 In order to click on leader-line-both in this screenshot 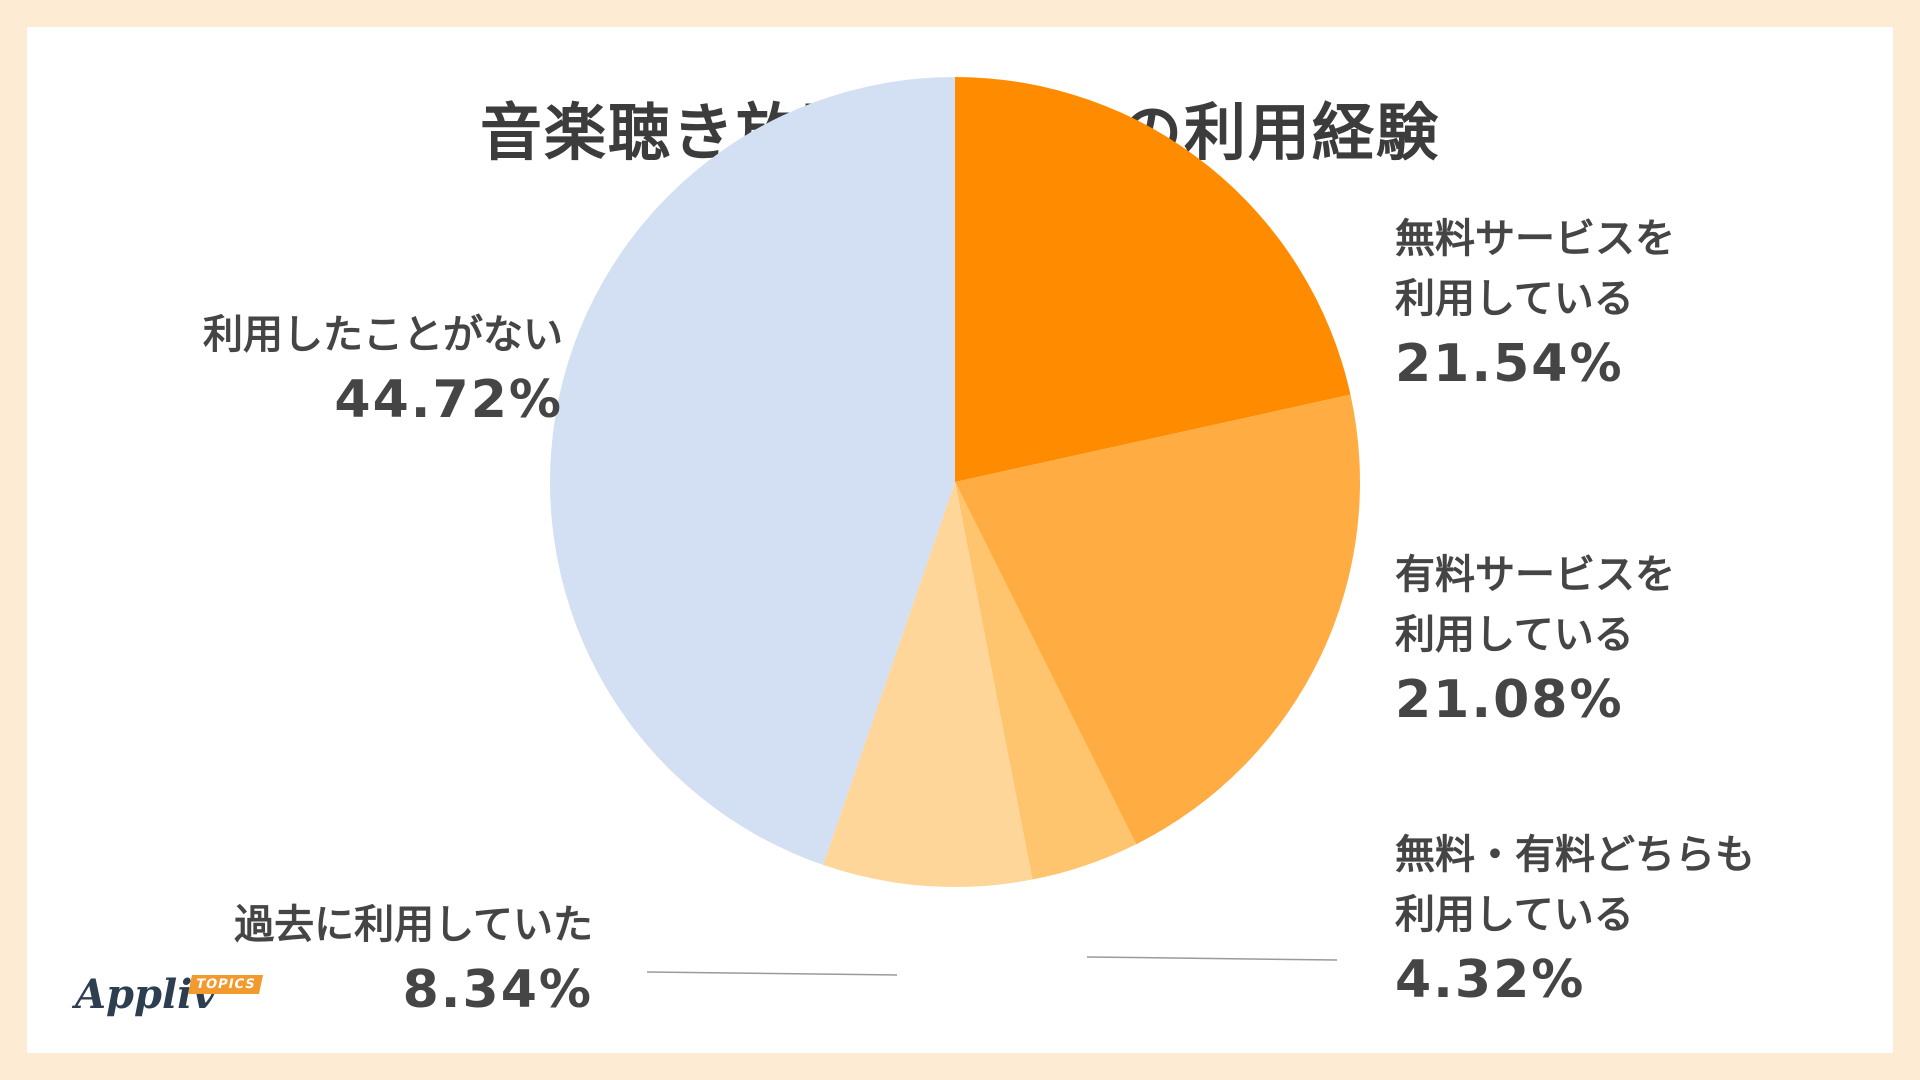, I will do `click(1212, 958)`.